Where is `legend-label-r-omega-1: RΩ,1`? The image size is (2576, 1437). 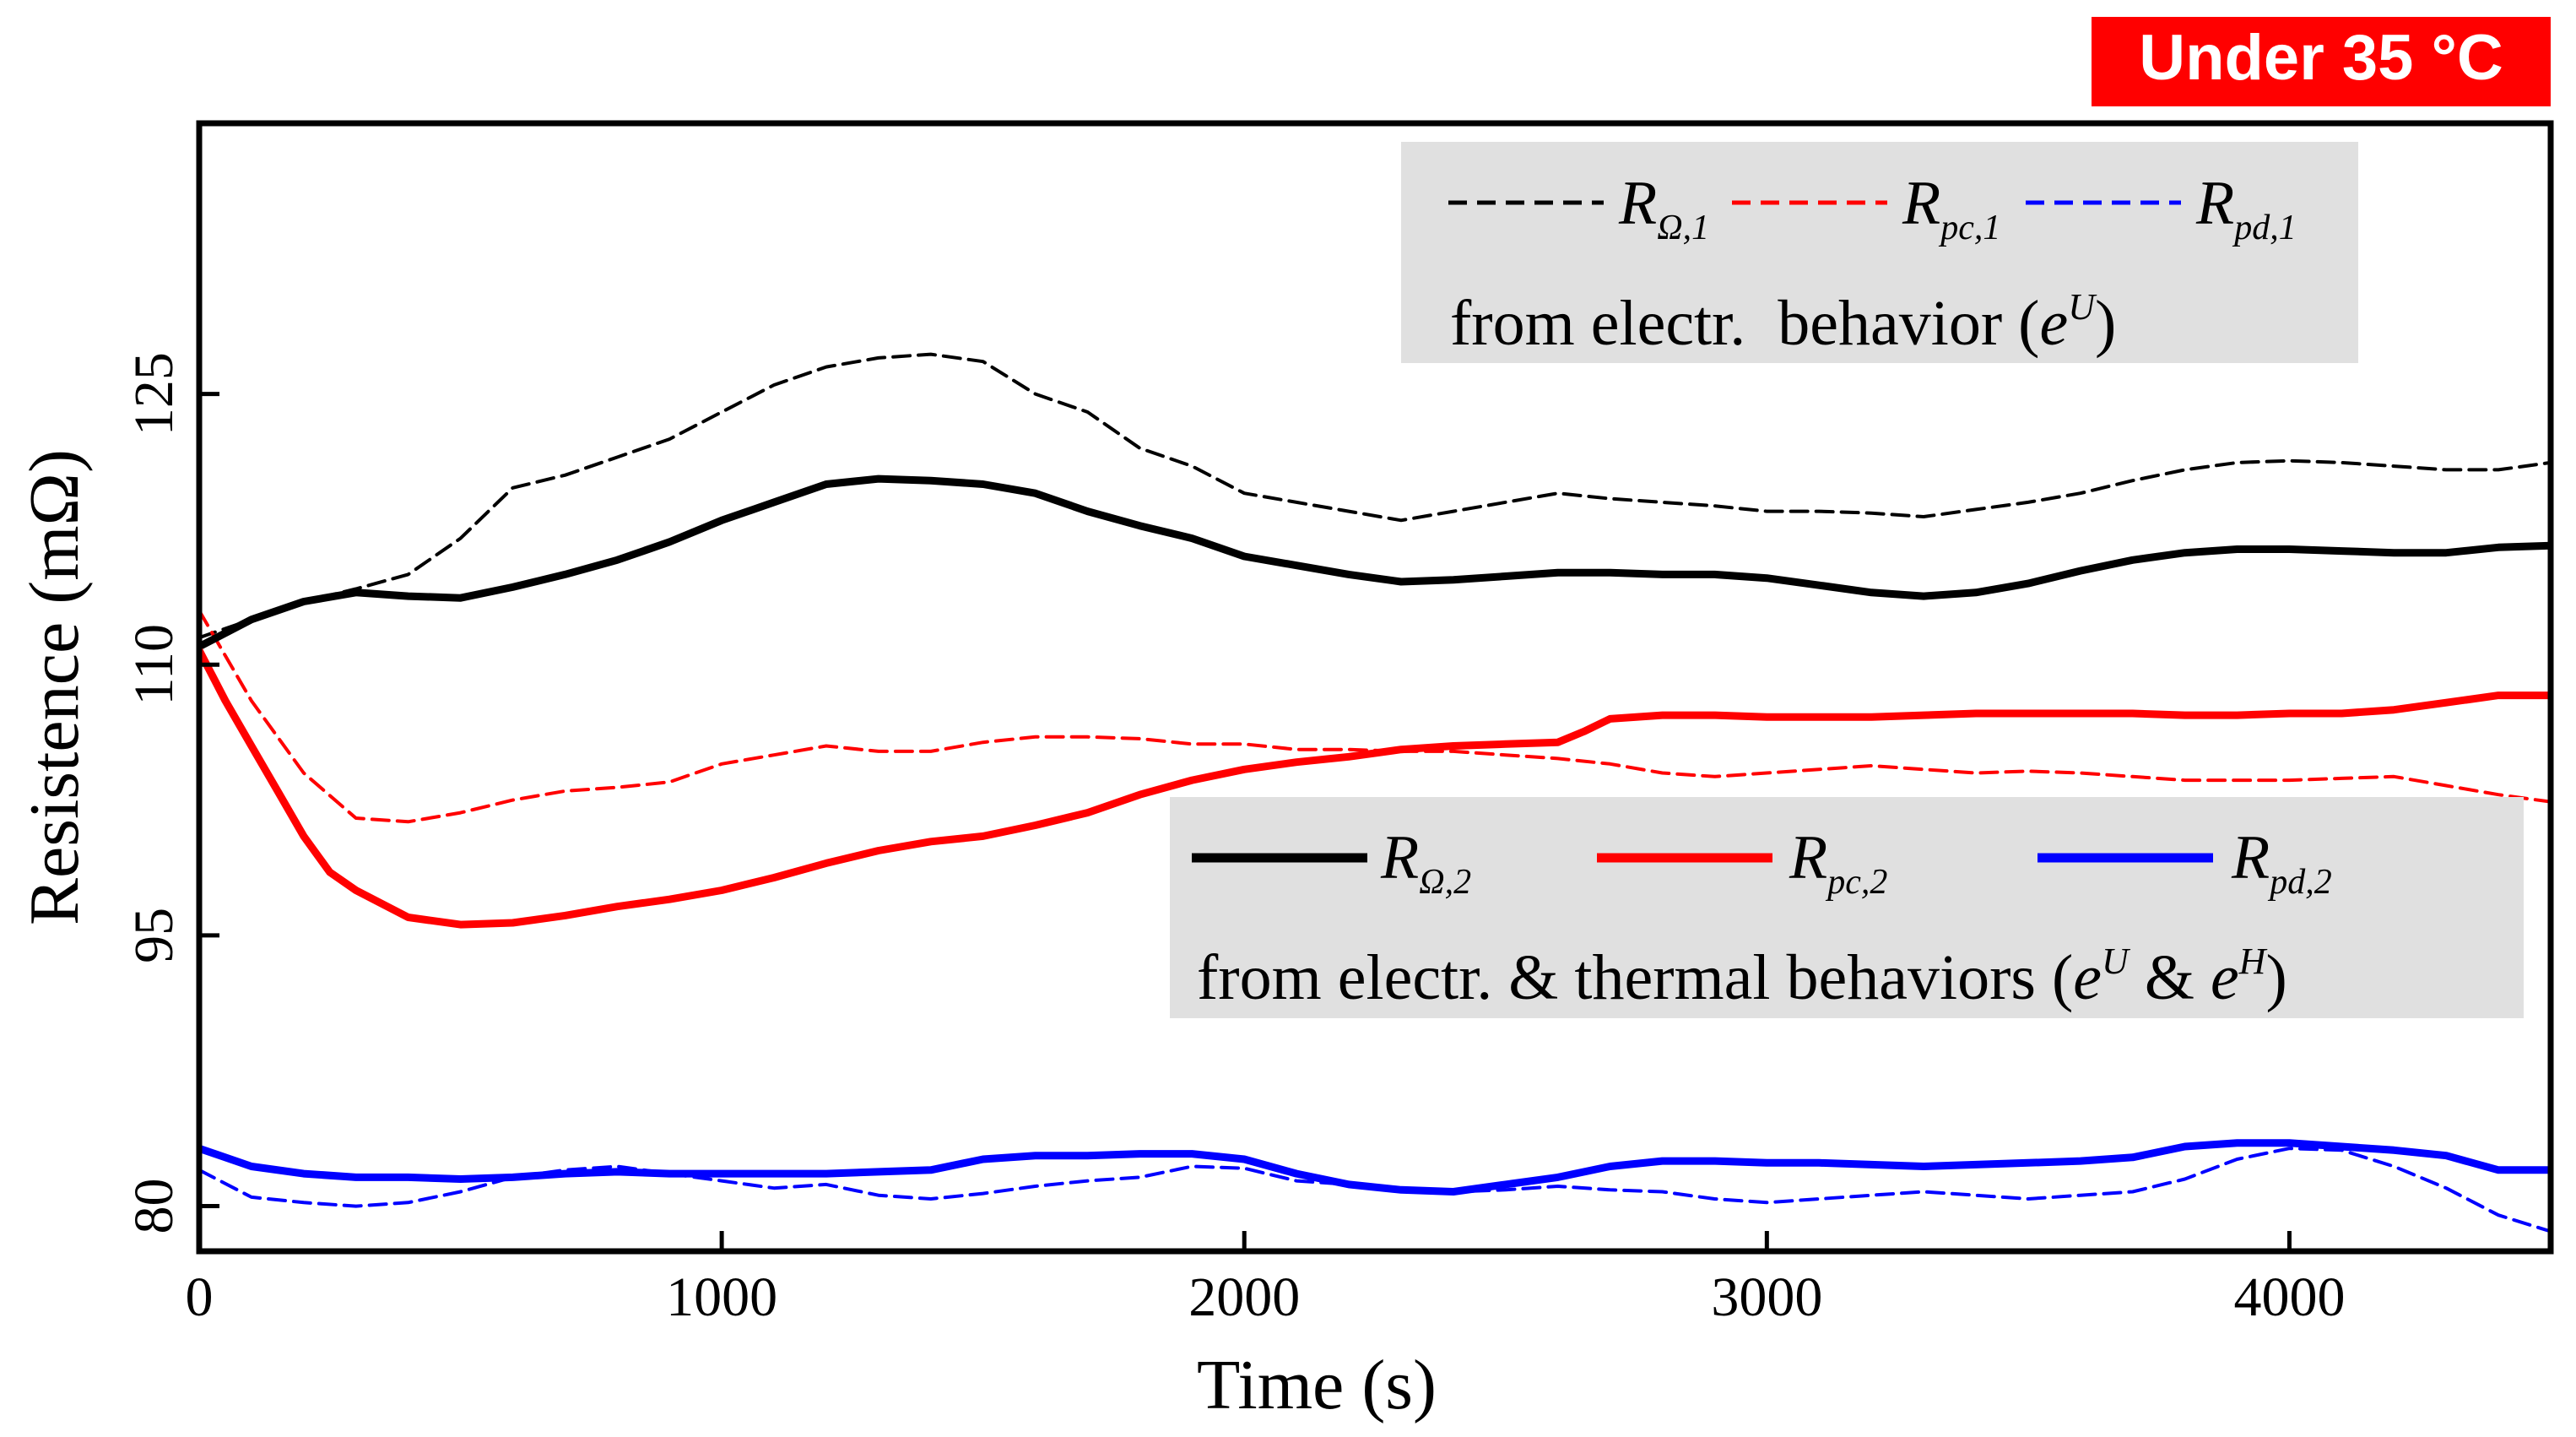 legend-label-r-omega-1: RΩ,1 is located at coordinates (1663, 208).